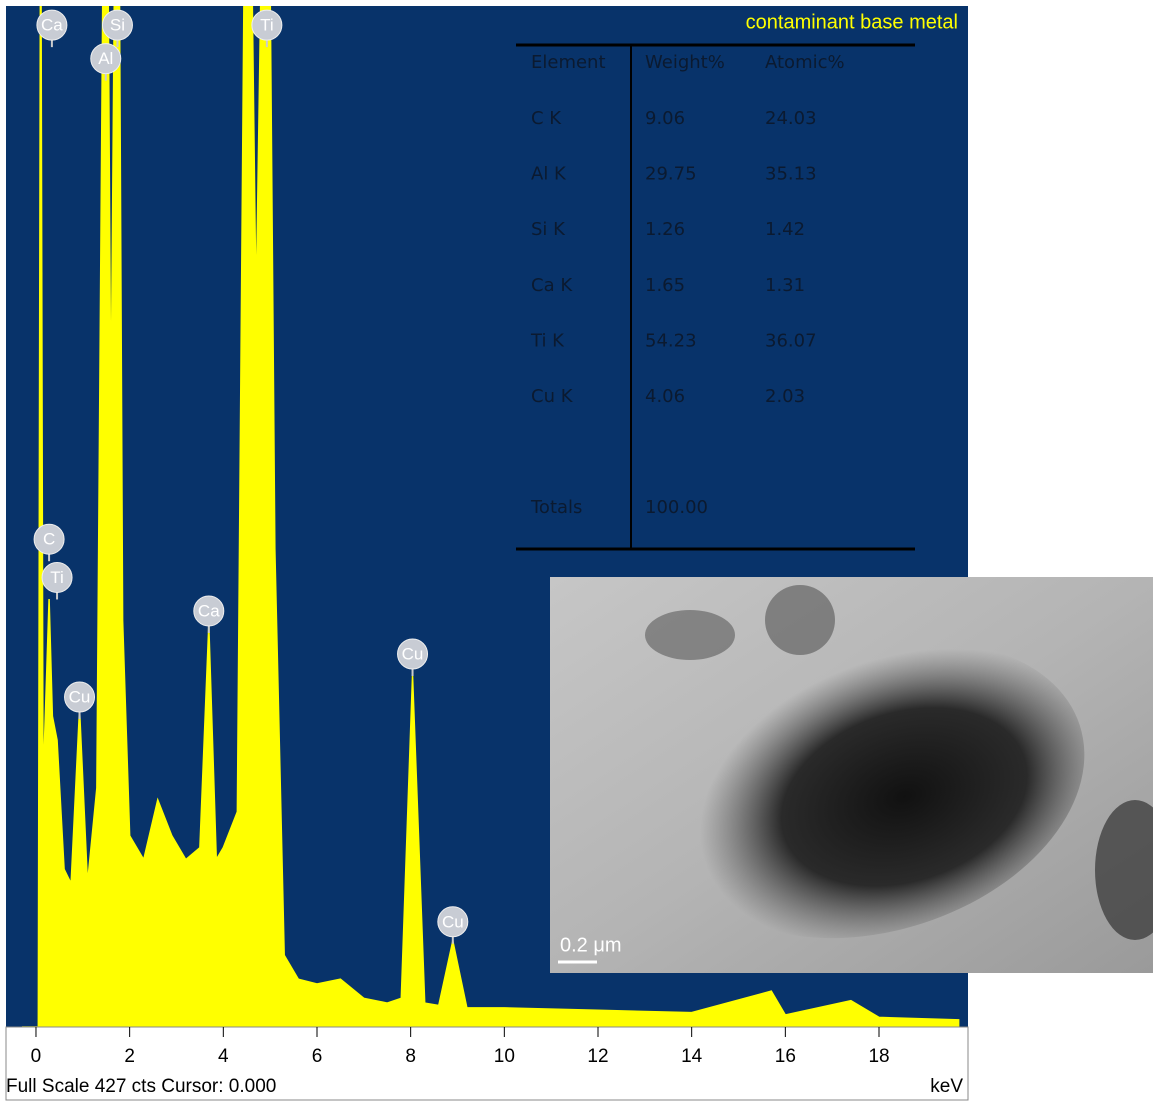 Image resolution: width=1153 pixels, height=1106 pixels. Describe the element at coordinates (568, 62) in the screenshot. I see `table-header: Element` at that location.